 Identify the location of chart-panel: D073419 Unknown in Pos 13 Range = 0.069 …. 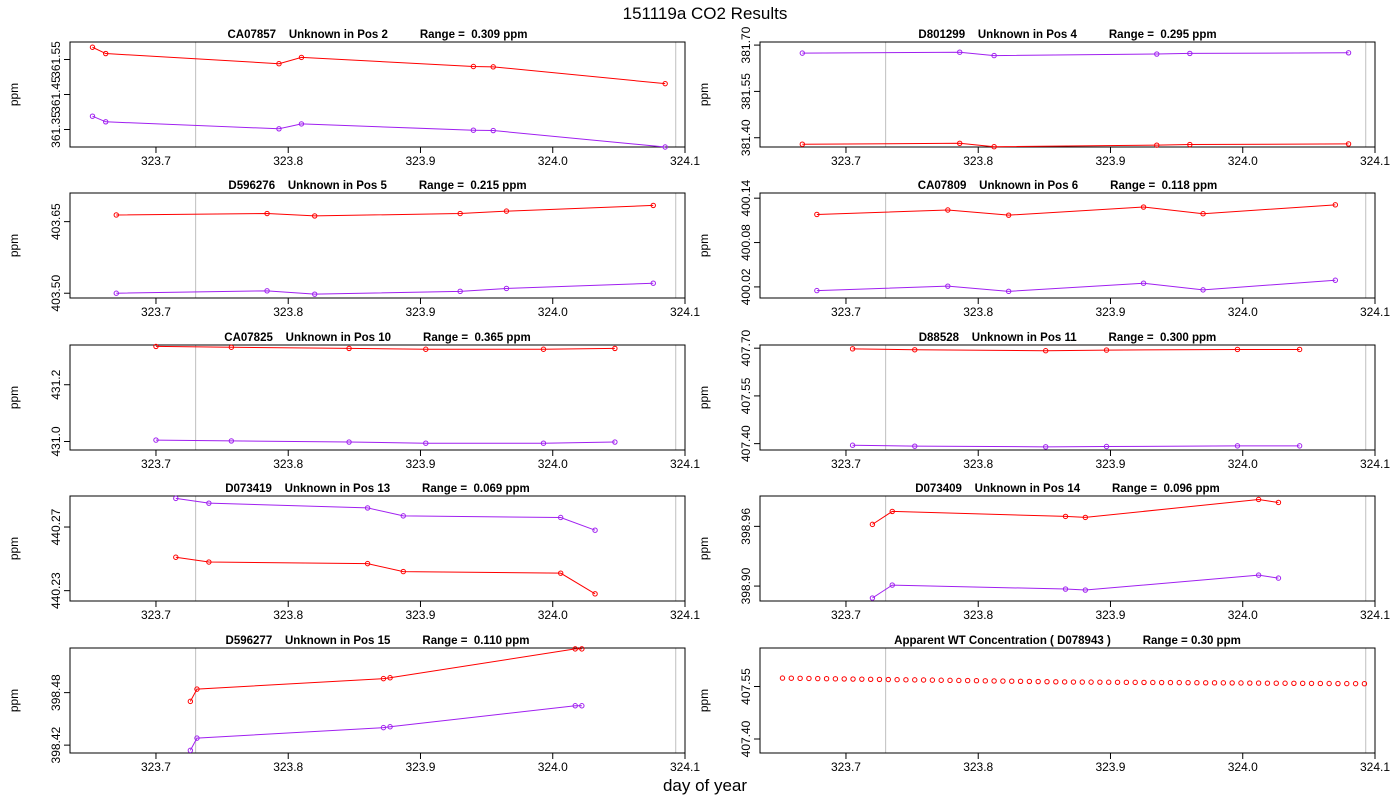
(353, 552).